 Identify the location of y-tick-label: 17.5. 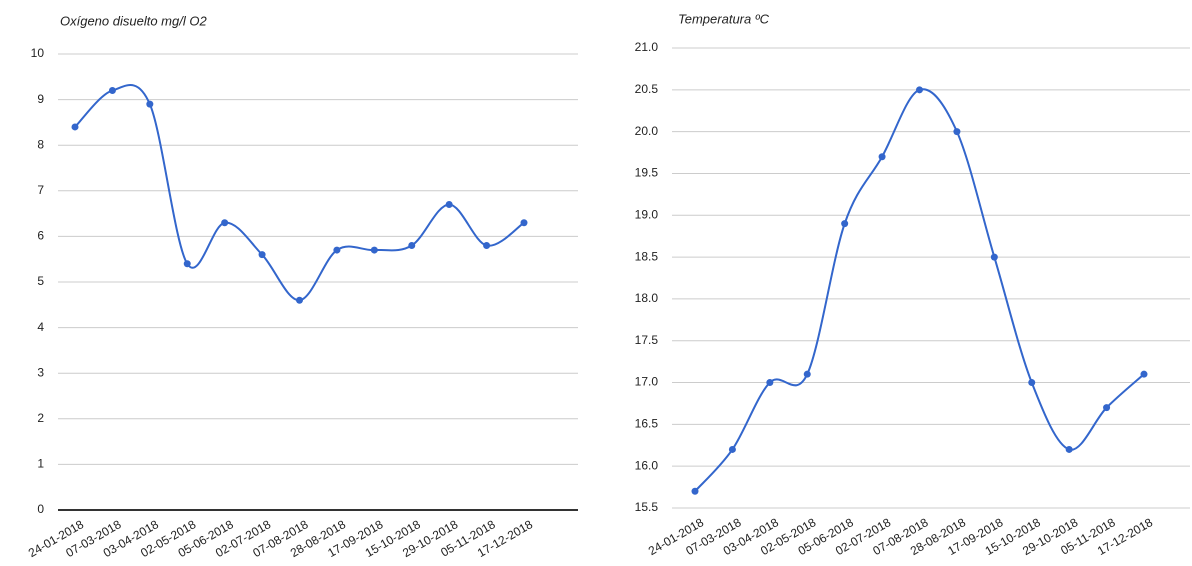
(647, 340).